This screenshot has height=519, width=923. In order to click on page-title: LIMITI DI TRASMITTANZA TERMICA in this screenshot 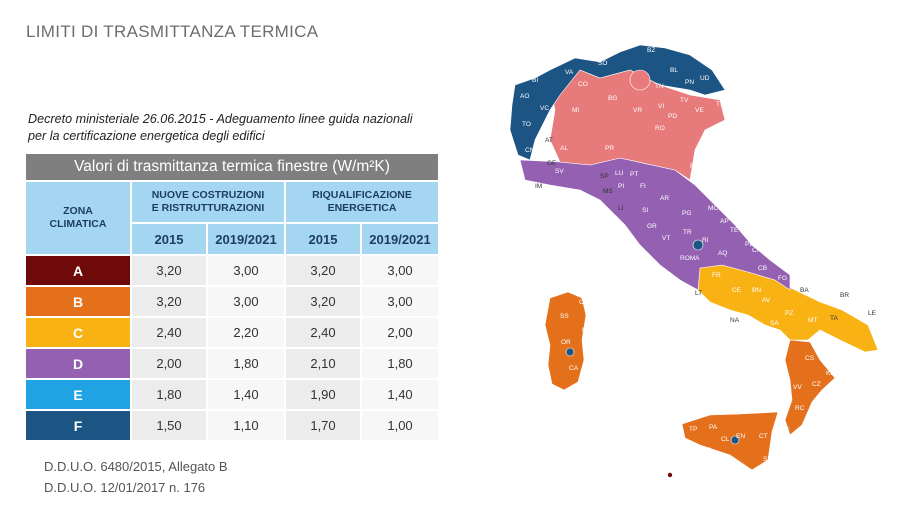, I will do `click(172, 31)`.